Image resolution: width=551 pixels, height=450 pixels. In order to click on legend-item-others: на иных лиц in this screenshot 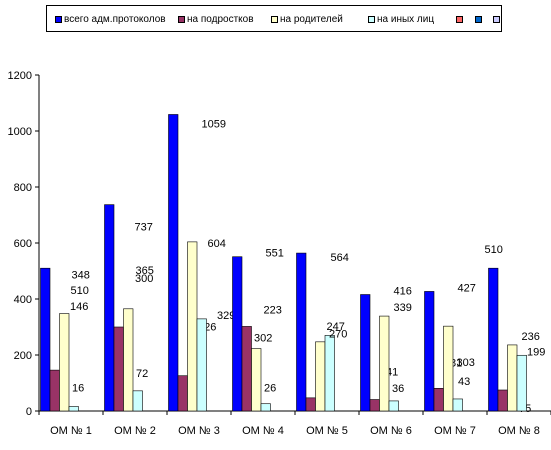, I will do `click(401, 19)`.